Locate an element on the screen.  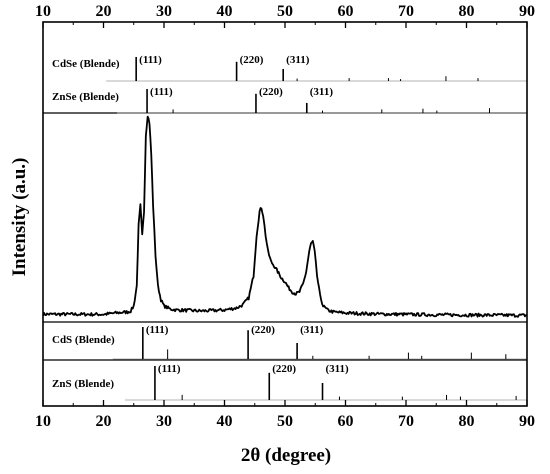
x-tick-label-bottom: 30 is located at coordinates (164, 421).